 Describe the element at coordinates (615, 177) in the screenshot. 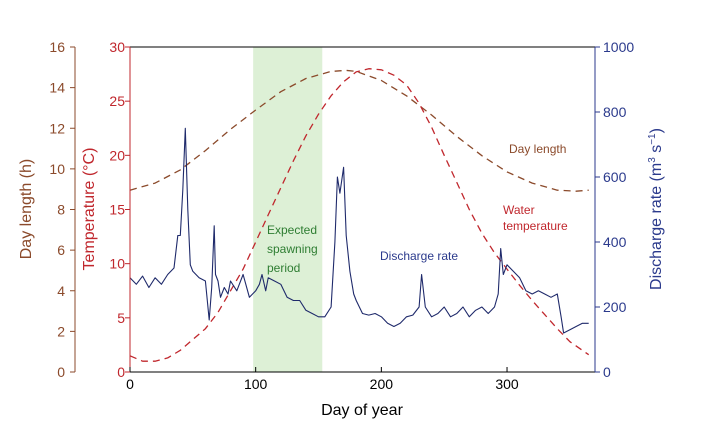

I see `discharge-tick-label: 600` at that location.